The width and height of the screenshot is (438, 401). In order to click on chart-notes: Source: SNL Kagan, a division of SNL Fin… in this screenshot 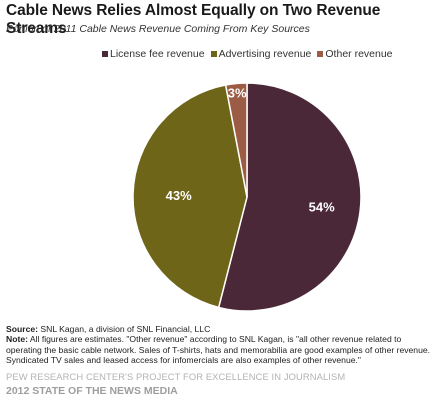, I will do `click(220, 344)`.